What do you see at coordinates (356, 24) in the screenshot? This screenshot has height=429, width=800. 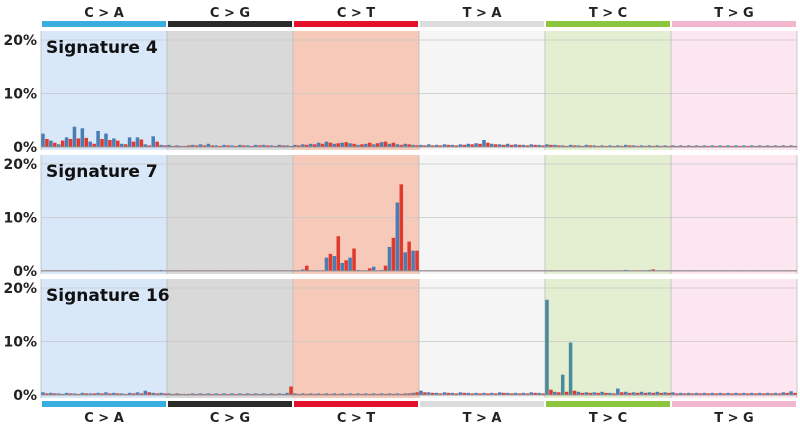 I see `top-mutation-color-bar` at bounding box center [356, 24].